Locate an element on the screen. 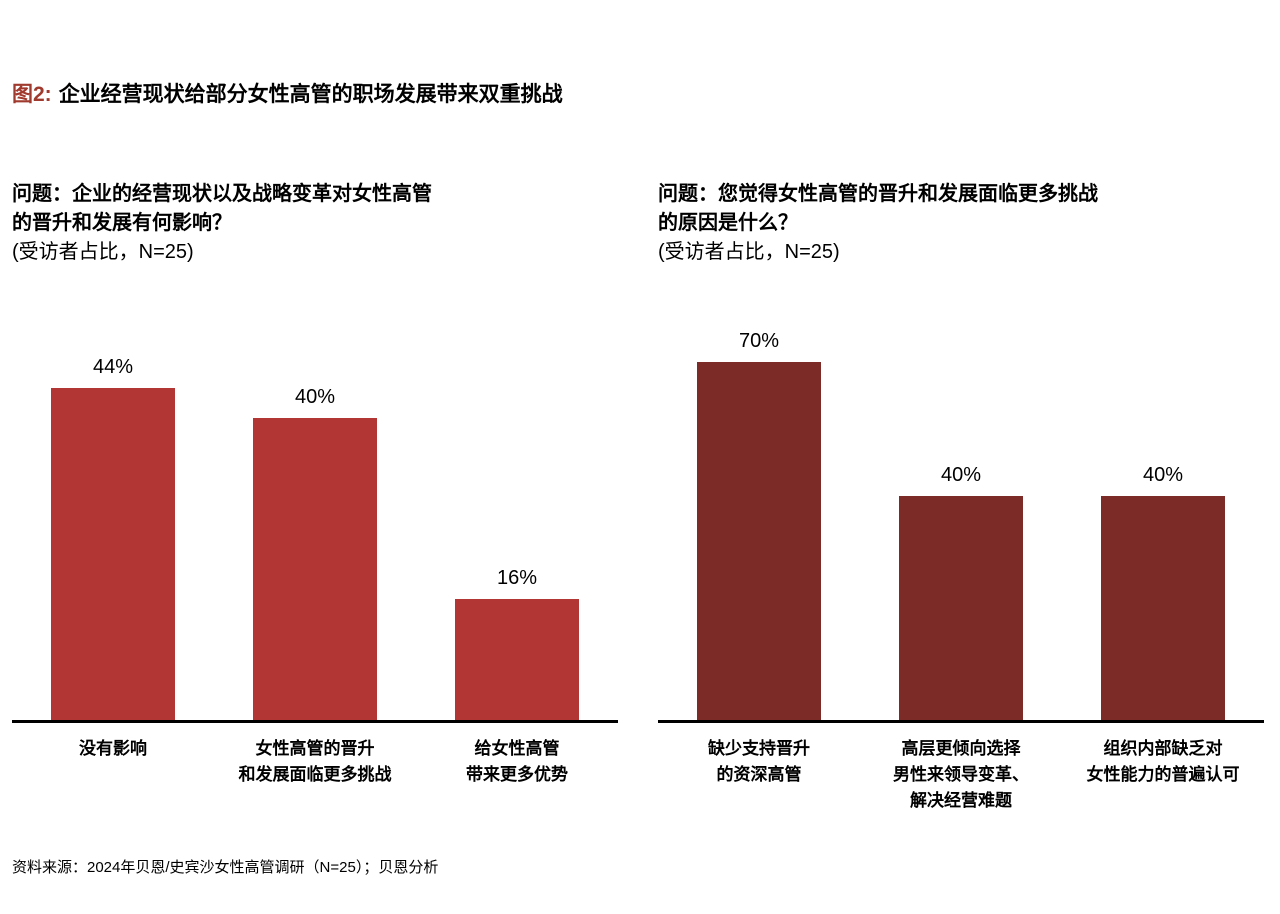 The height and width of the screenshot is (914, 1280). x-axis-line-left is located at coordinates (315, 721).